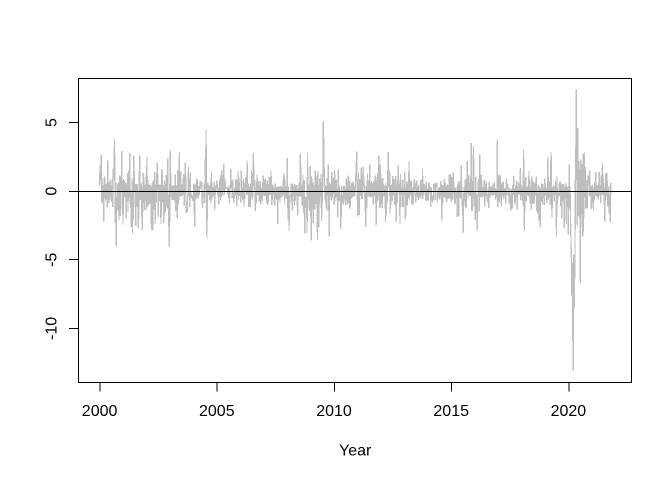  I want to click on svg-text: 2005, so click(217, 411).